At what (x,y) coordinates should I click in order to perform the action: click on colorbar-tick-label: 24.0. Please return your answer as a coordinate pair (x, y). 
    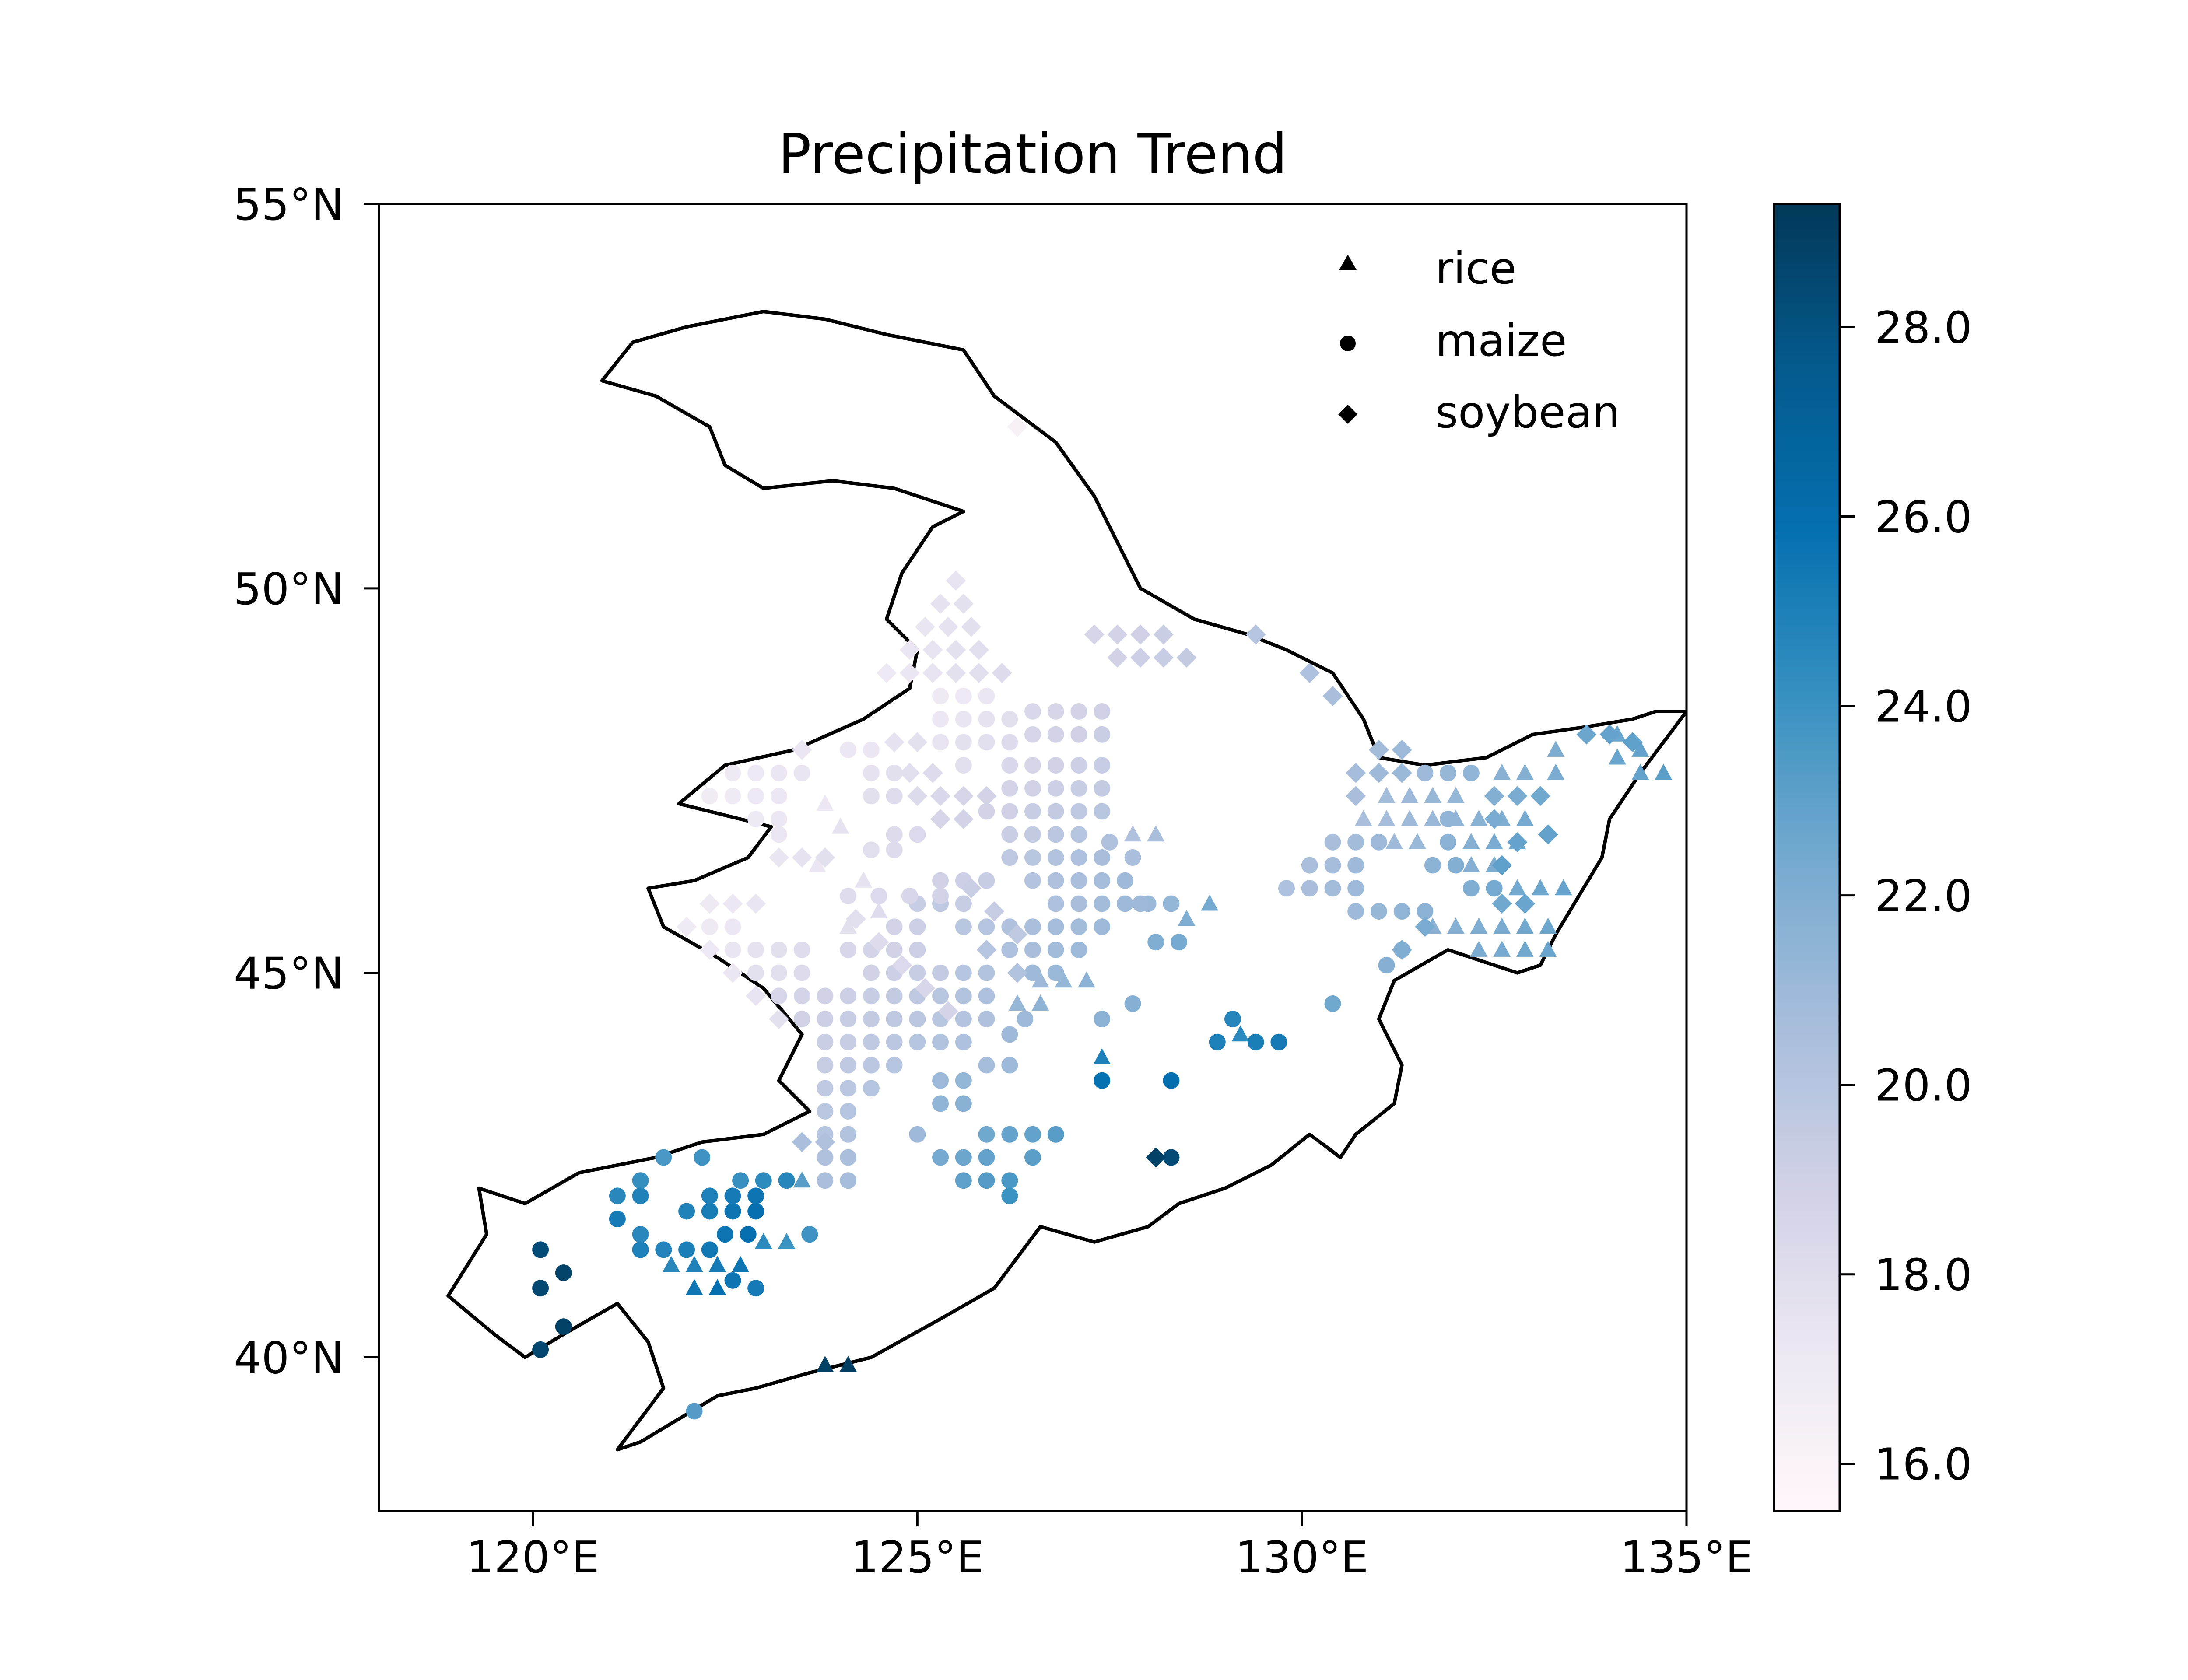
    Looking at the image, I should click on (1923, 706).